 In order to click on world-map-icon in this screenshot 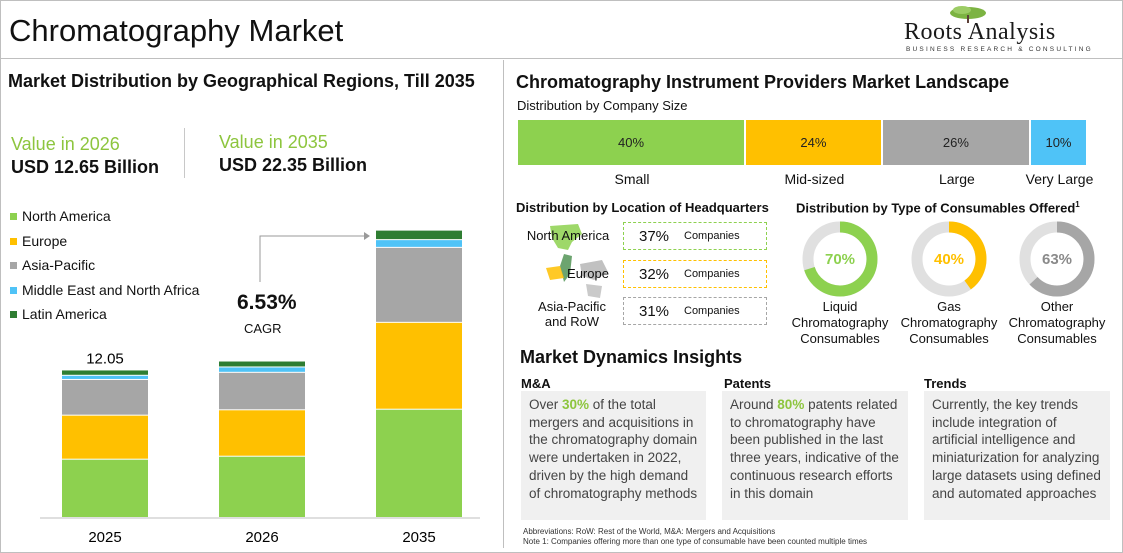, I will do `click(577, 261)`.